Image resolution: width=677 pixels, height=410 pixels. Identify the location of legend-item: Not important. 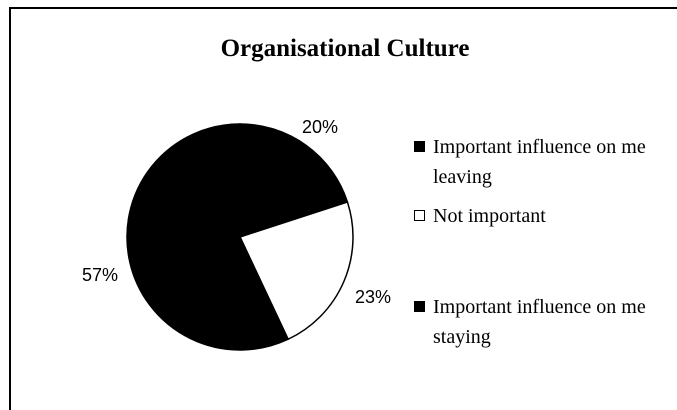
(545, 216).